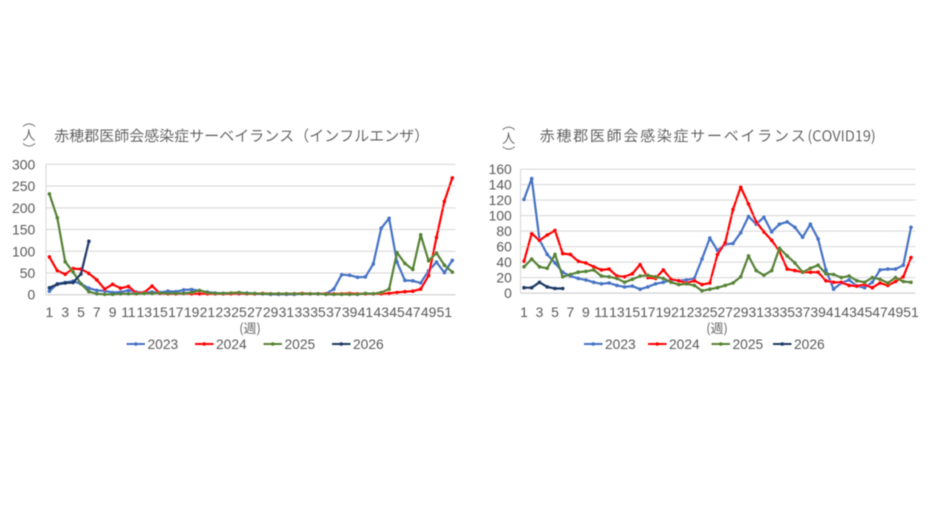 The image size is (930, 529). Describe the element at coordinates (23, 164) in the screenshot. I see `svg-text: 300` at that location.